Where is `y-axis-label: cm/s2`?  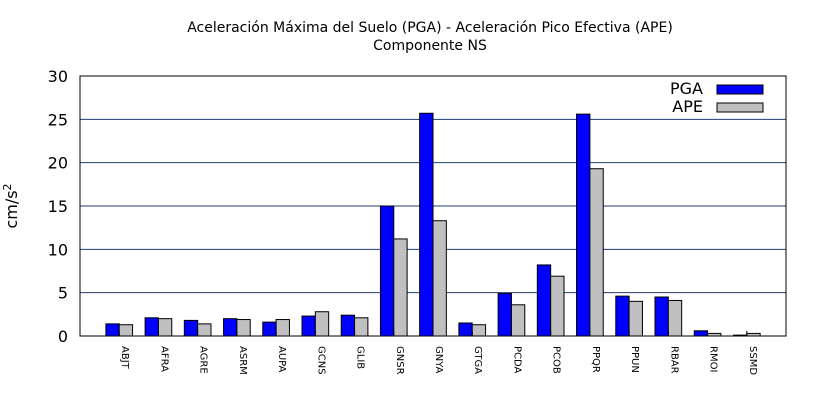
y-axis-label: cm/s2 is located at coordinates (11, 205).